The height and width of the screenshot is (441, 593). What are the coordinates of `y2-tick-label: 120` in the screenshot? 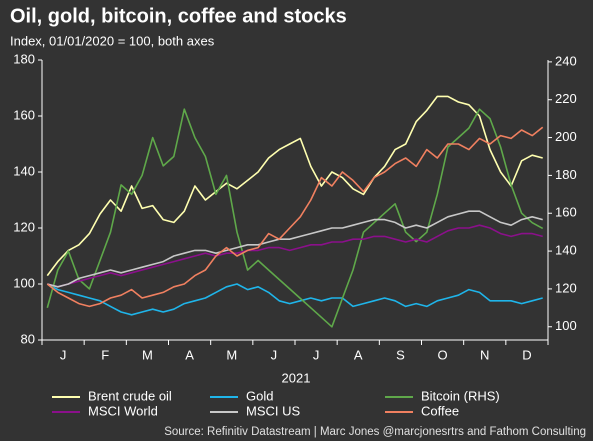 It's located at (566, 287).